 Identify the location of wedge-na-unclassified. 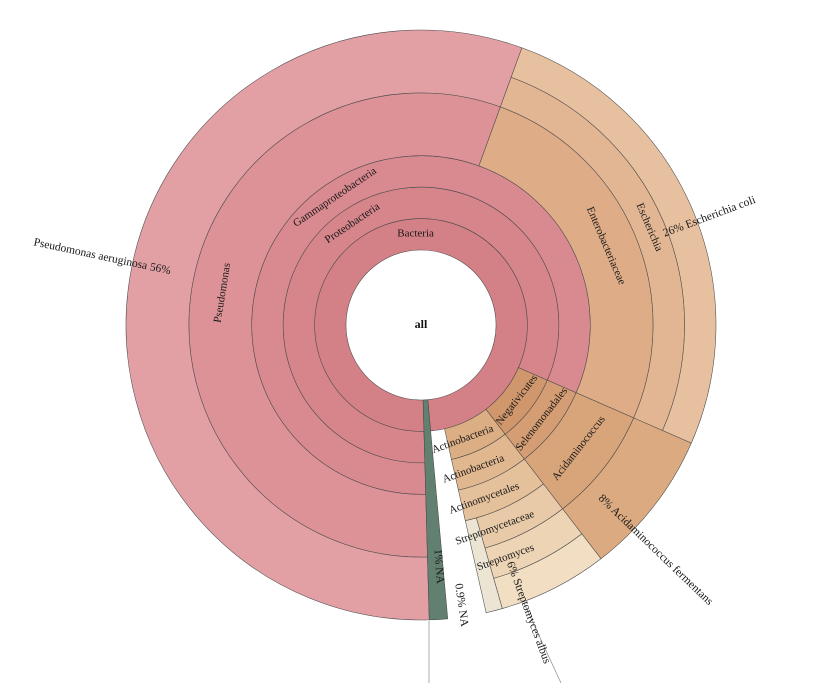
(435, 510).